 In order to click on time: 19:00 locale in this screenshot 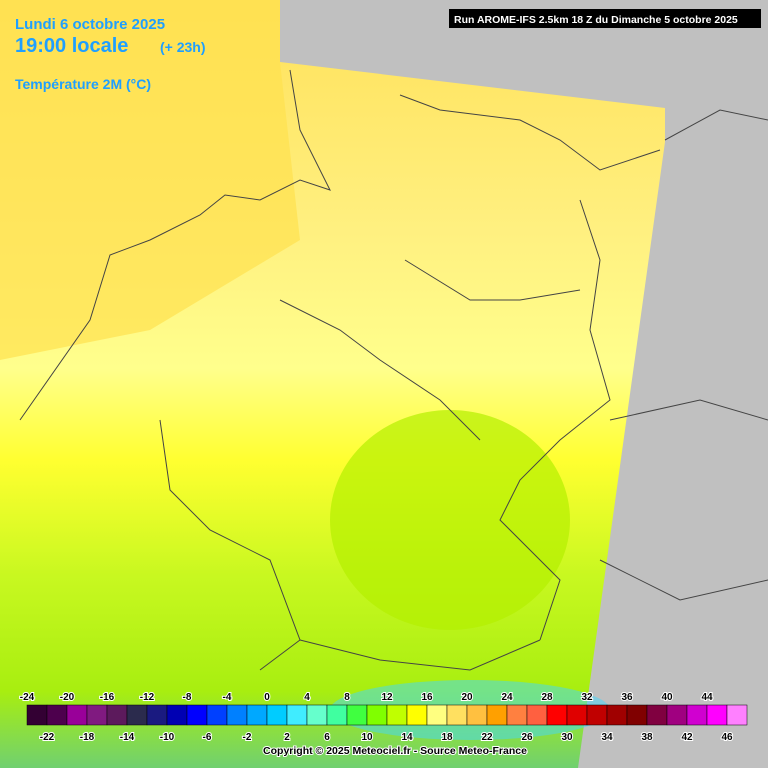, I will do `click(71, 46)`.